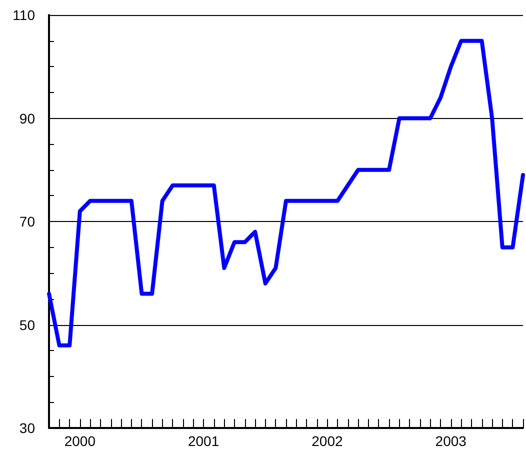  I want to click on y-tick-label: 30, so click(27, 428).